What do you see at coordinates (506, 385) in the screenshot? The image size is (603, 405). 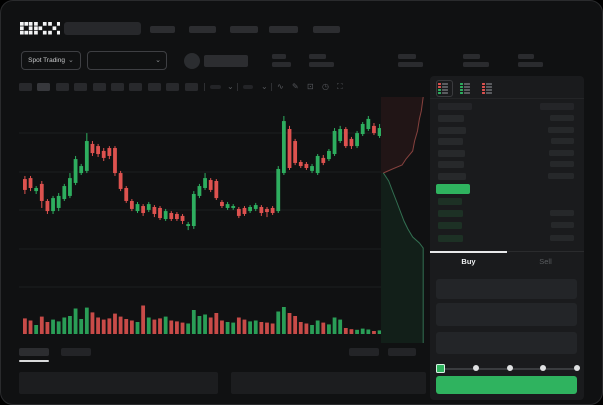 I see `submit-buy-button` at bounding box center [506, 385].